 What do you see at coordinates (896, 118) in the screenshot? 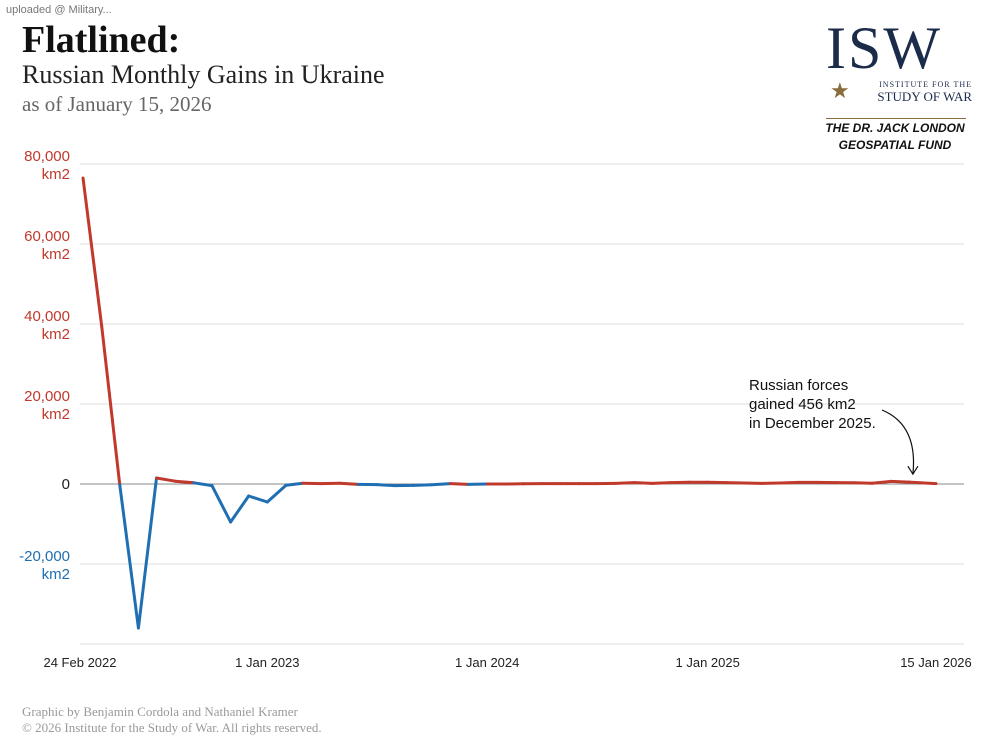
I see `logo-divider` at bounding box center [896, 118].